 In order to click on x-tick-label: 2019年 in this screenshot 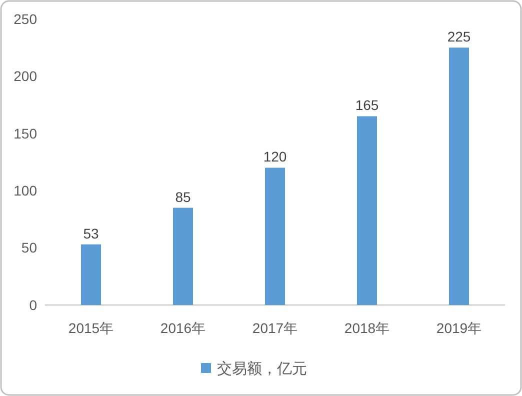, I will do `click(459, 328)`.